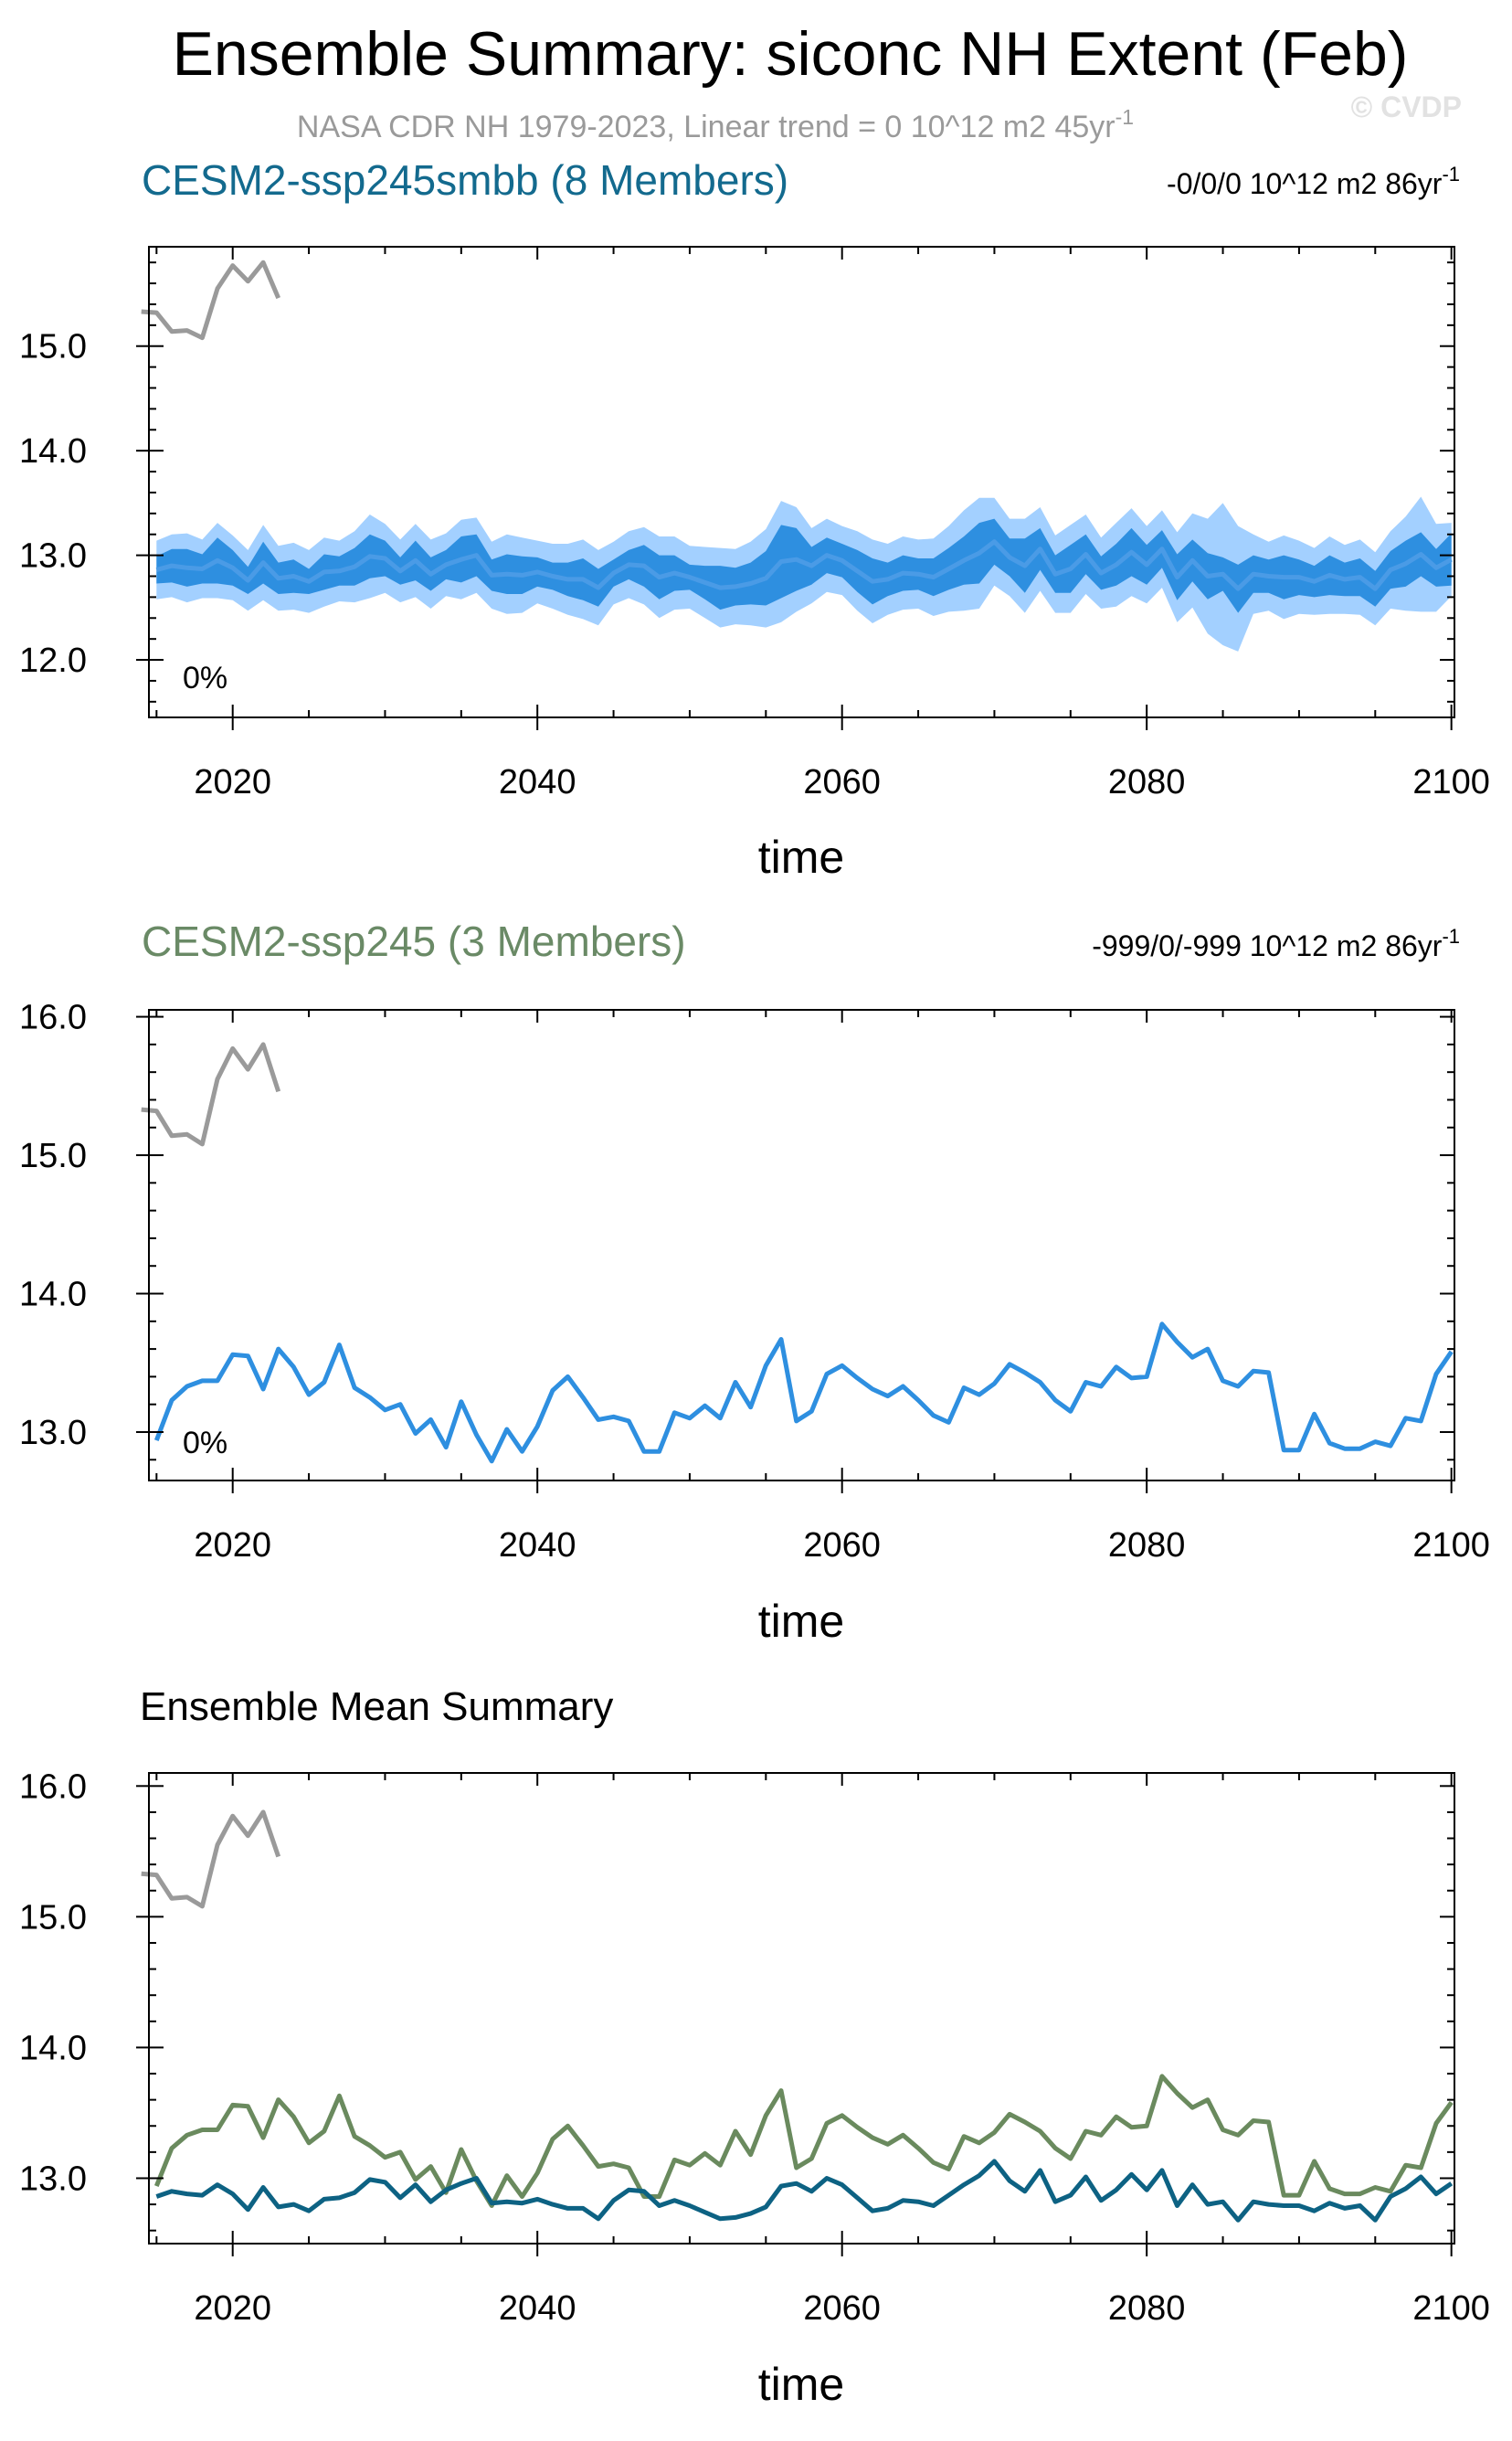  Describe the element at coordinates (1451, 174) in the screenshot. I see `panel-smbb-trend-sup: -1` at that location.